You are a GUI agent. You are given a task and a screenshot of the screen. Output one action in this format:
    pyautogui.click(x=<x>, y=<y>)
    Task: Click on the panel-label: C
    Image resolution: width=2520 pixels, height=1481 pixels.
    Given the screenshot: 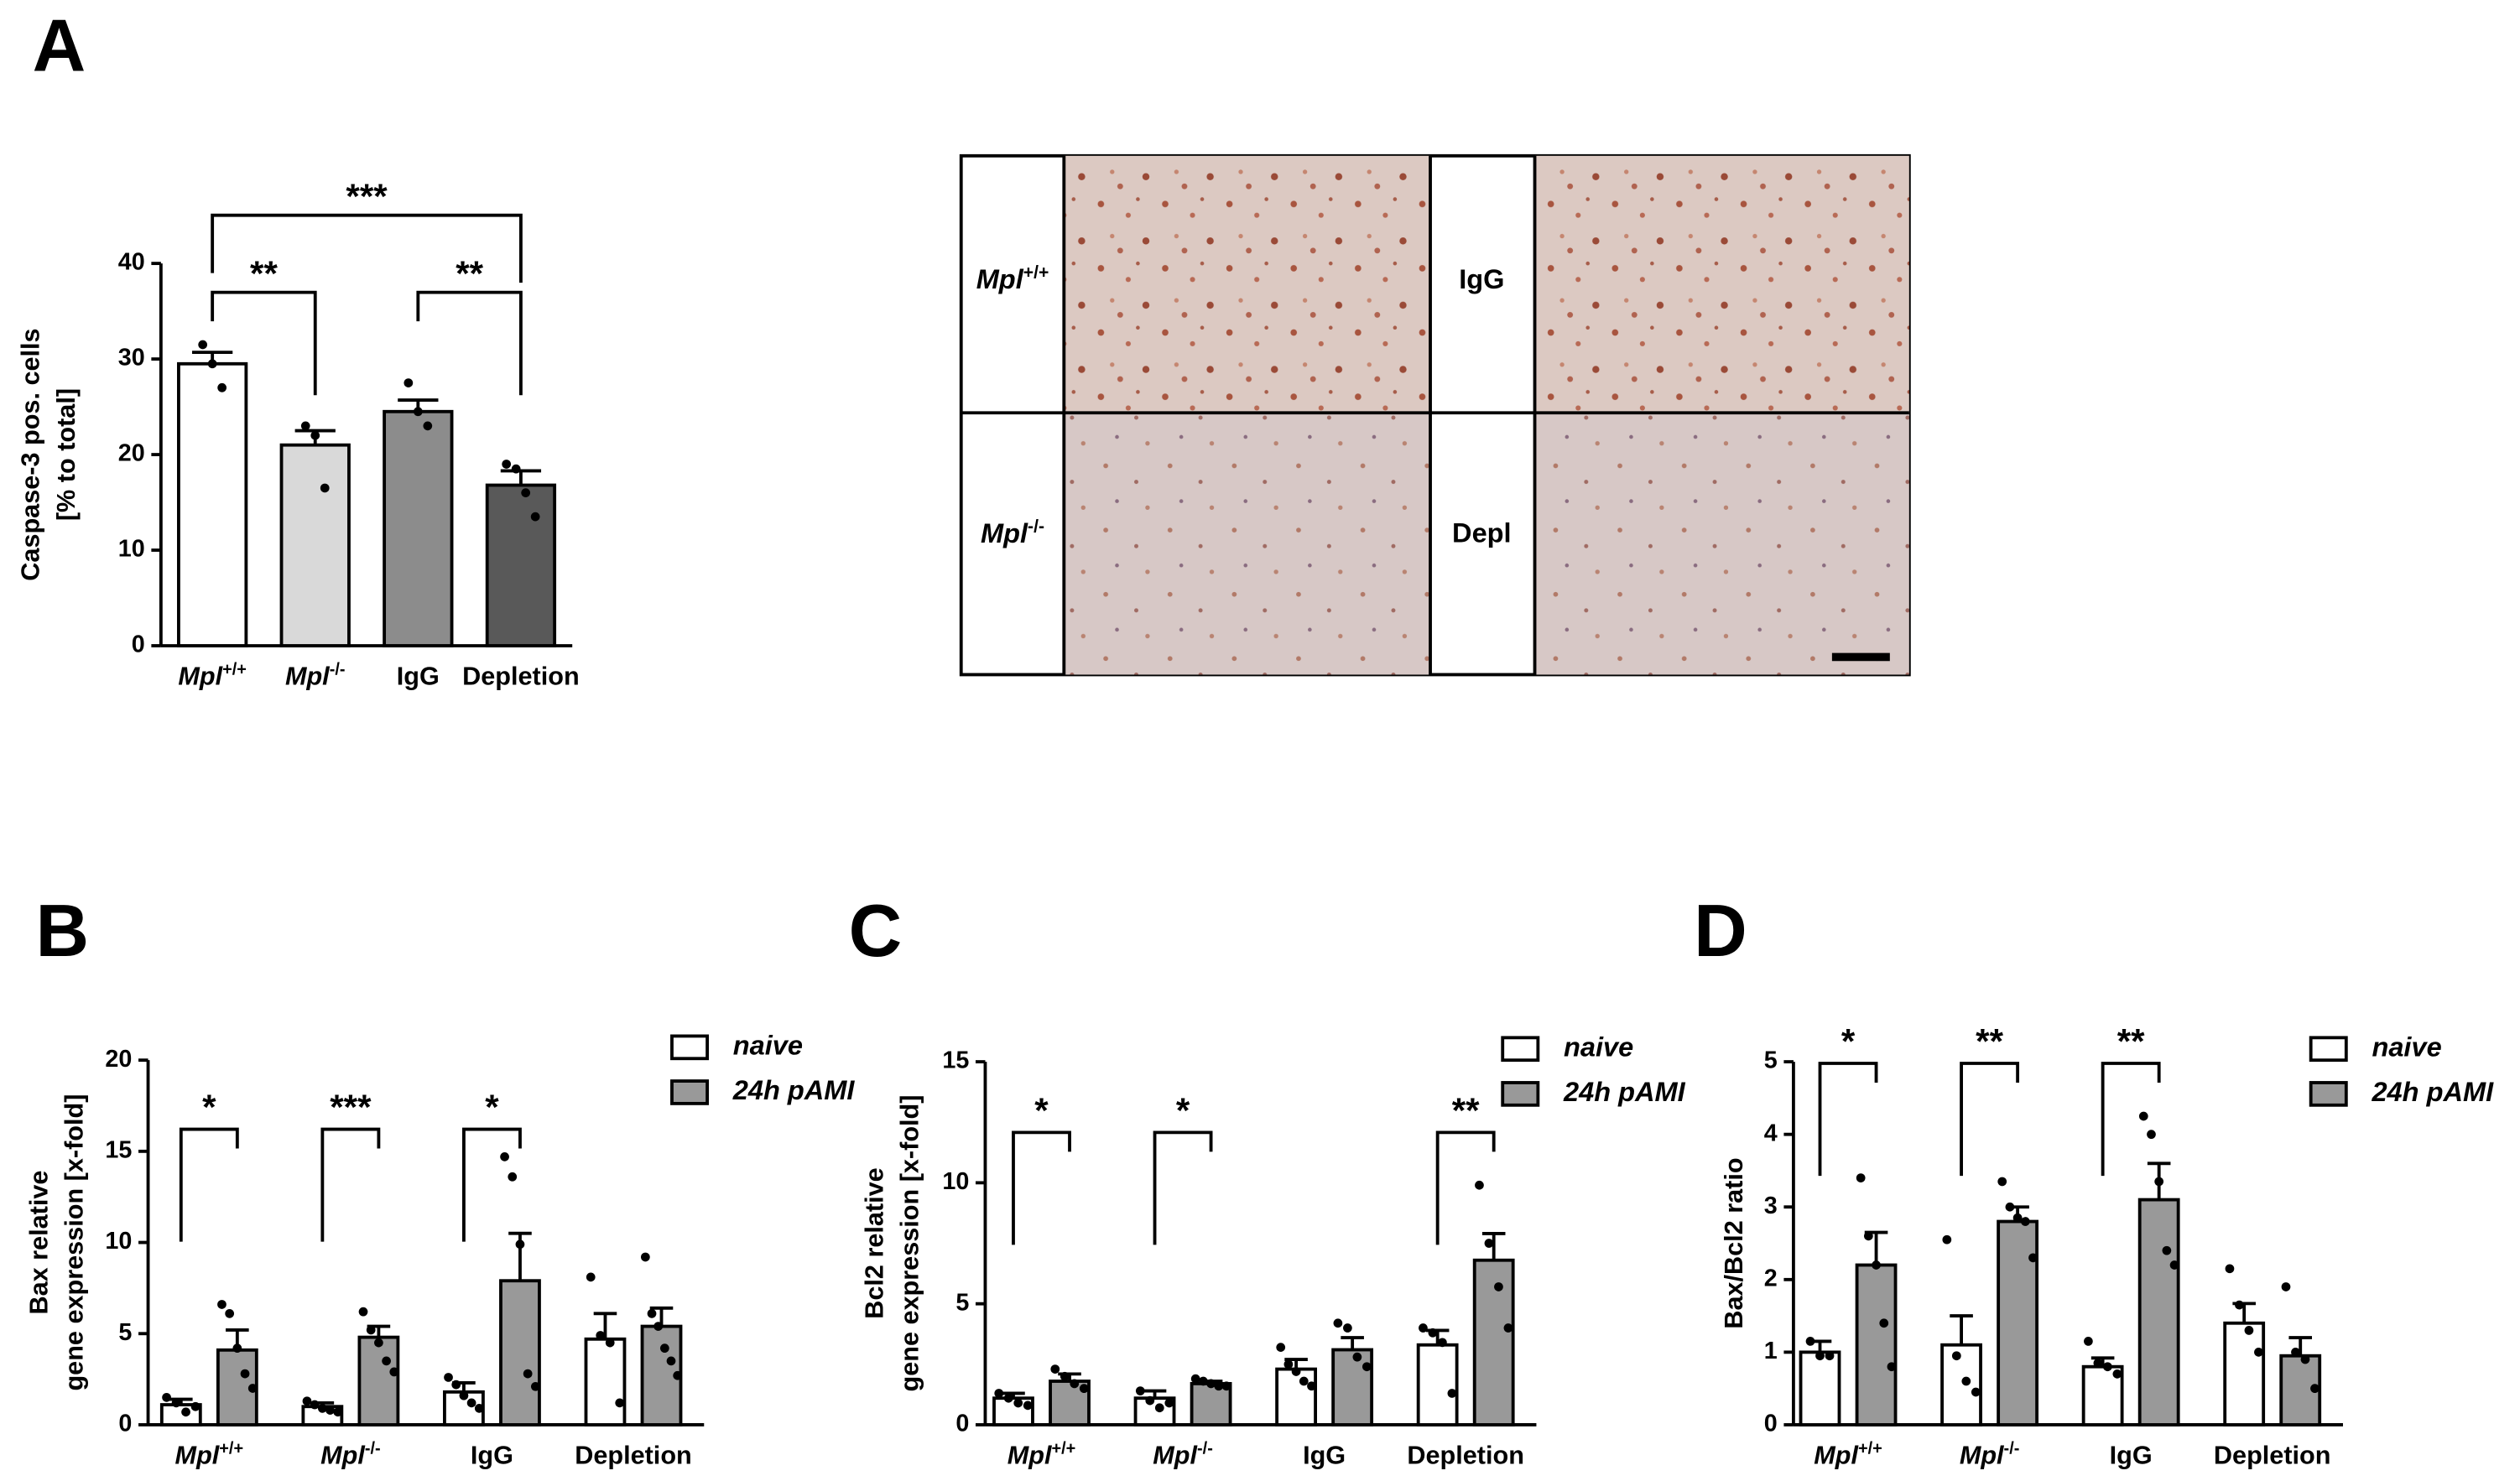 What is the action you would take?
    pyautogui.click(x=876, y=930)
    